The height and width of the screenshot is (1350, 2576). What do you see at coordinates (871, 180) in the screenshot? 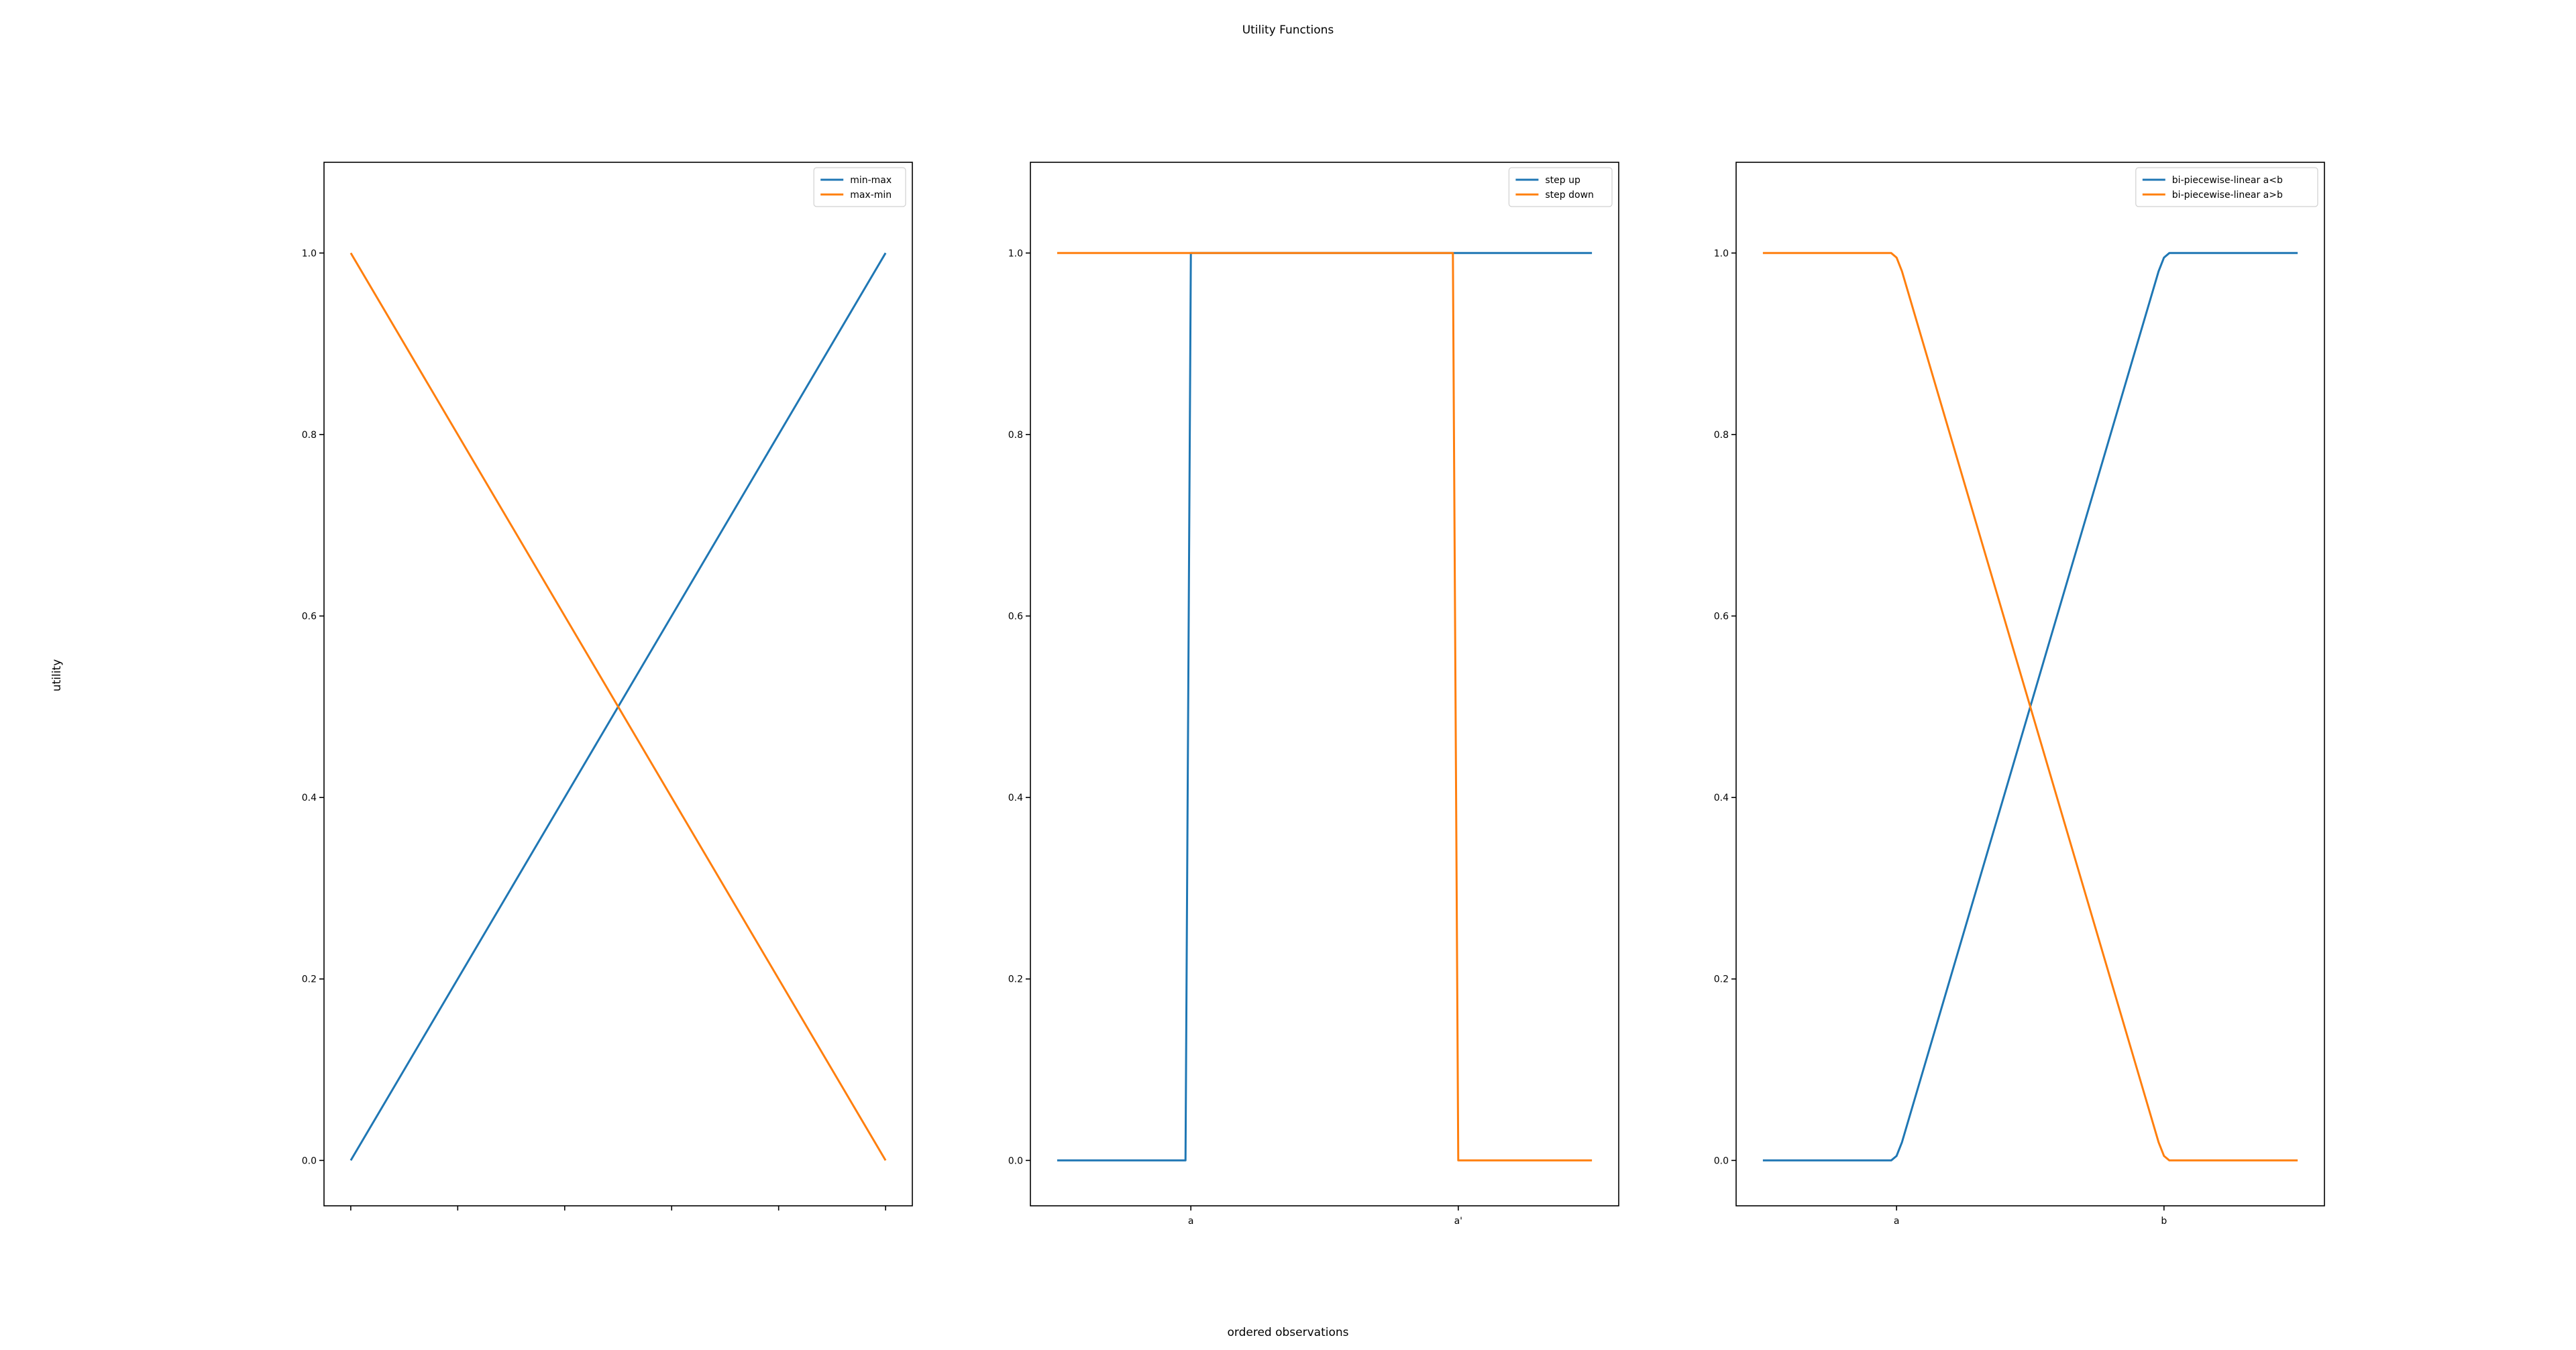
I see `legend-label: min-max` at bounding box center [871, 180].